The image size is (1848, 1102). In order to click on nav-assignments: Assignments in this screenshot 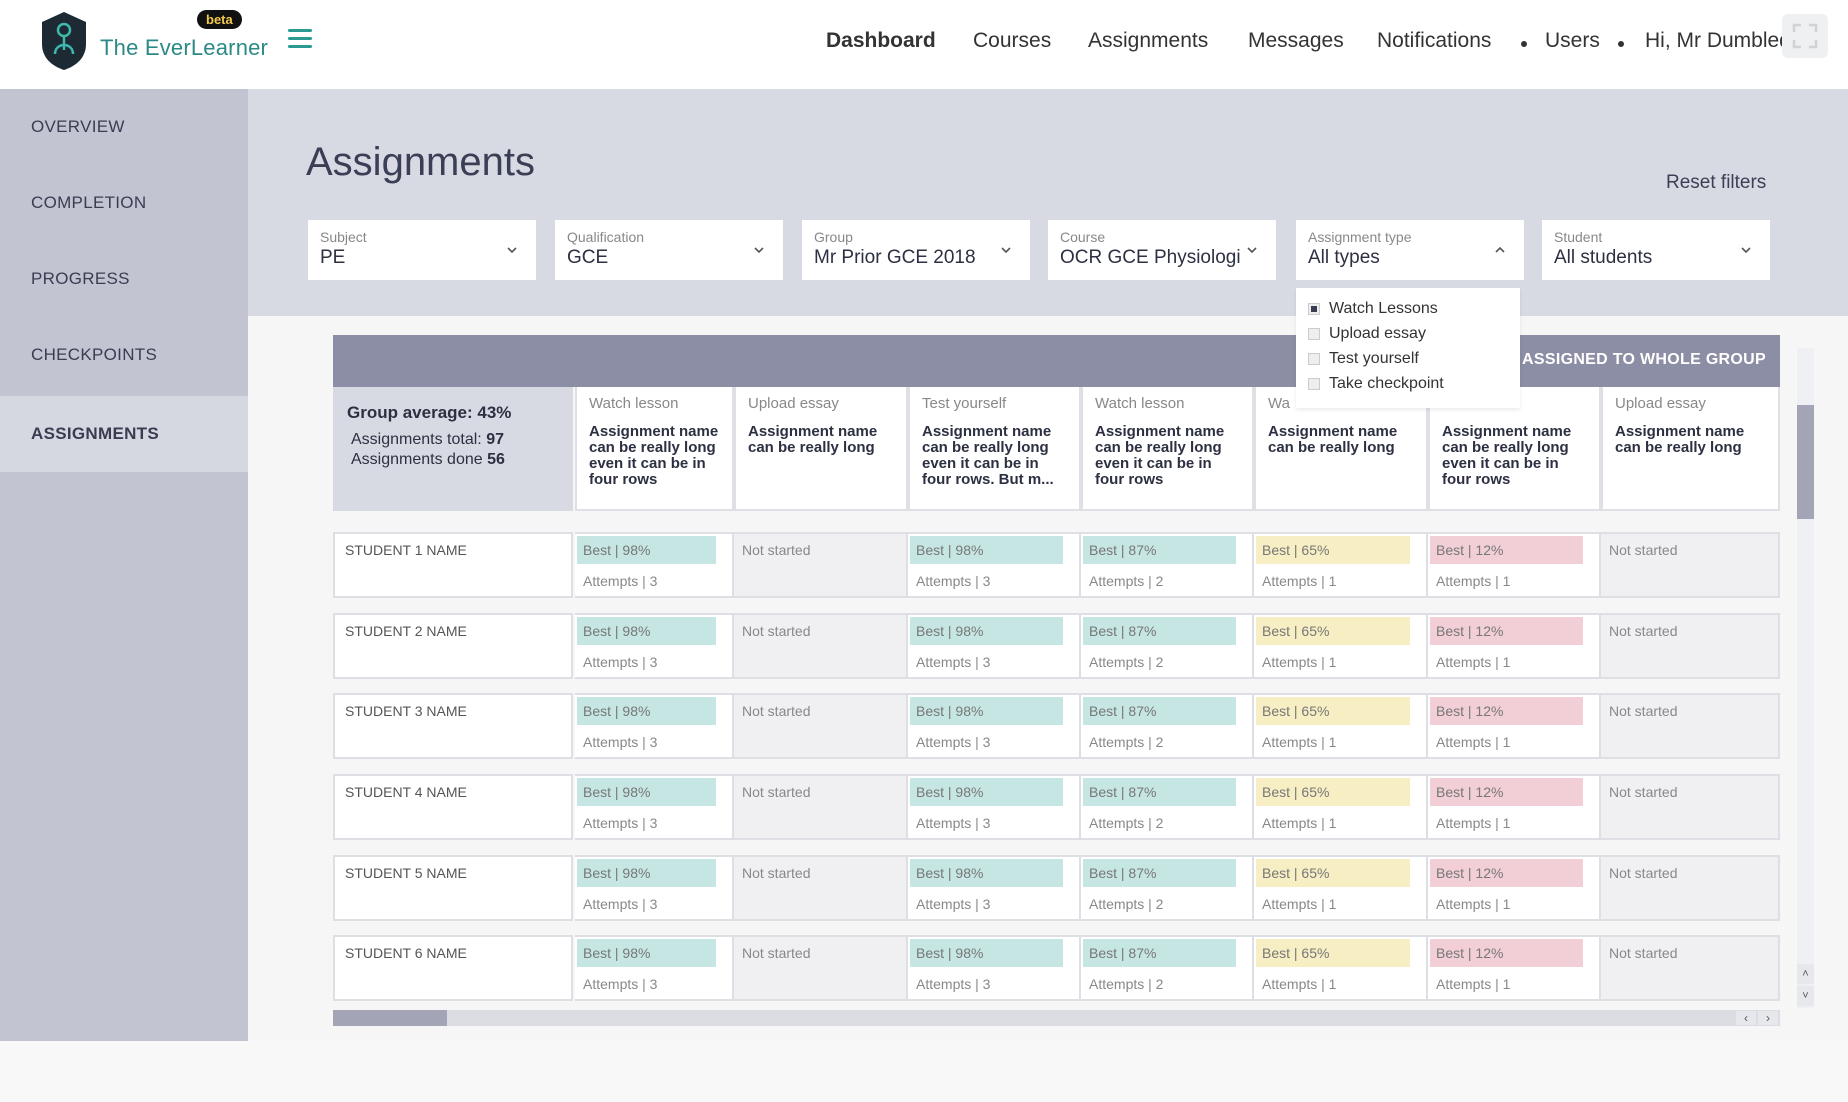, I will do `click(1148, 40)`.